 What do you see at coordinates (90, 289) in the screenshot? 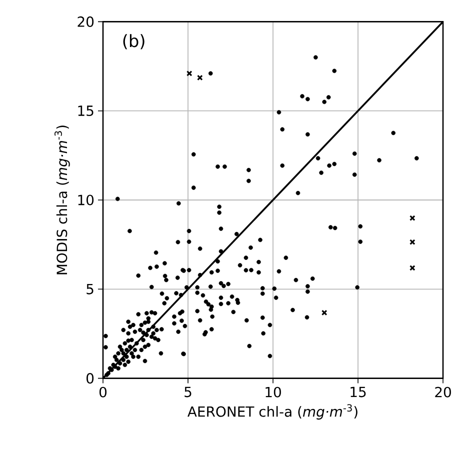
I see `y-tick-label: 5` at bounding box center [90, 289].